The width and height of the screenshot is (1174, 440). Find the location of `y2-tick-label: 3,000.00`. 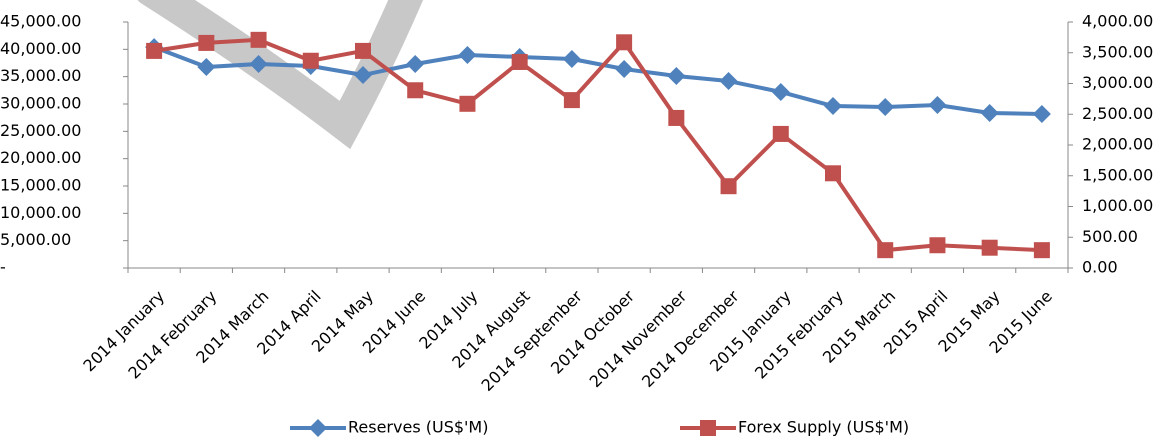

y2-tick-label: 3,000.00 is located at coordinates (1117, 82).